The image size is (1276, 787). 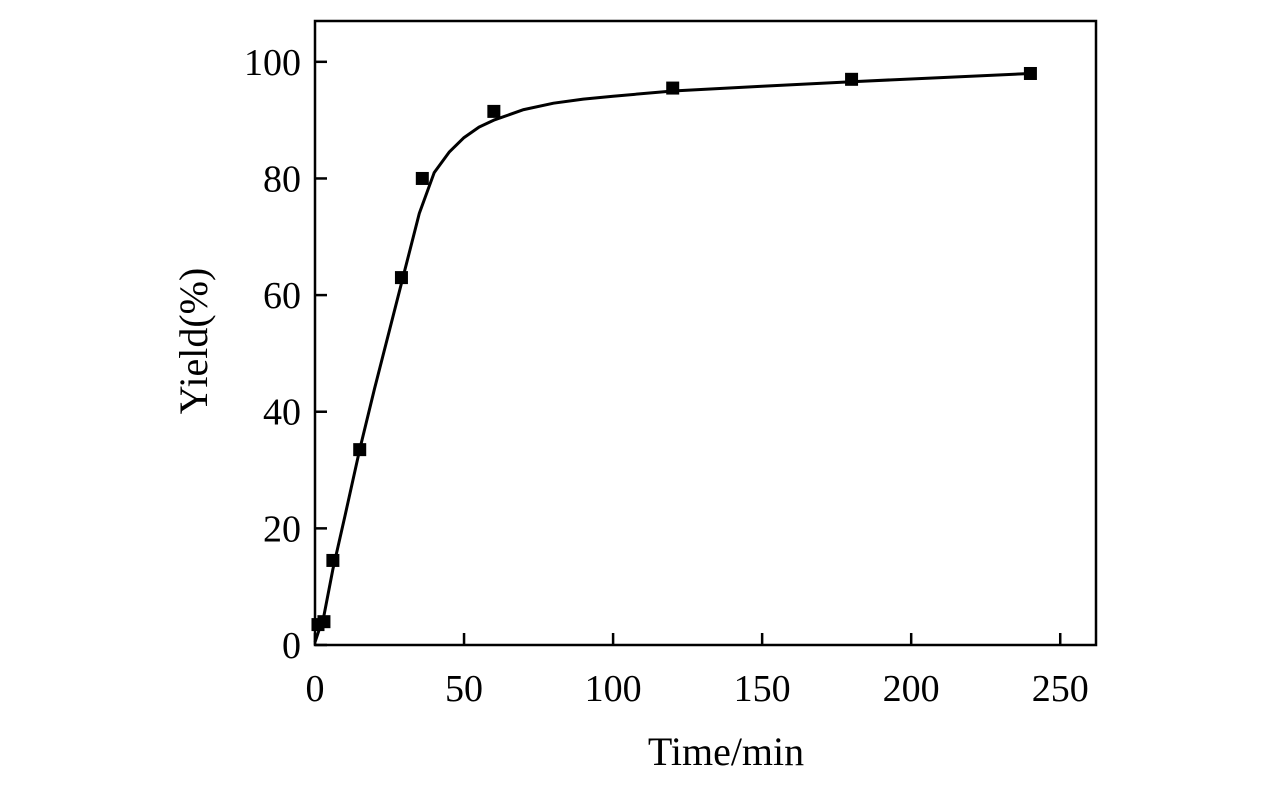 I want to click on y-tick-label: 100, so click(x=272, y=63).